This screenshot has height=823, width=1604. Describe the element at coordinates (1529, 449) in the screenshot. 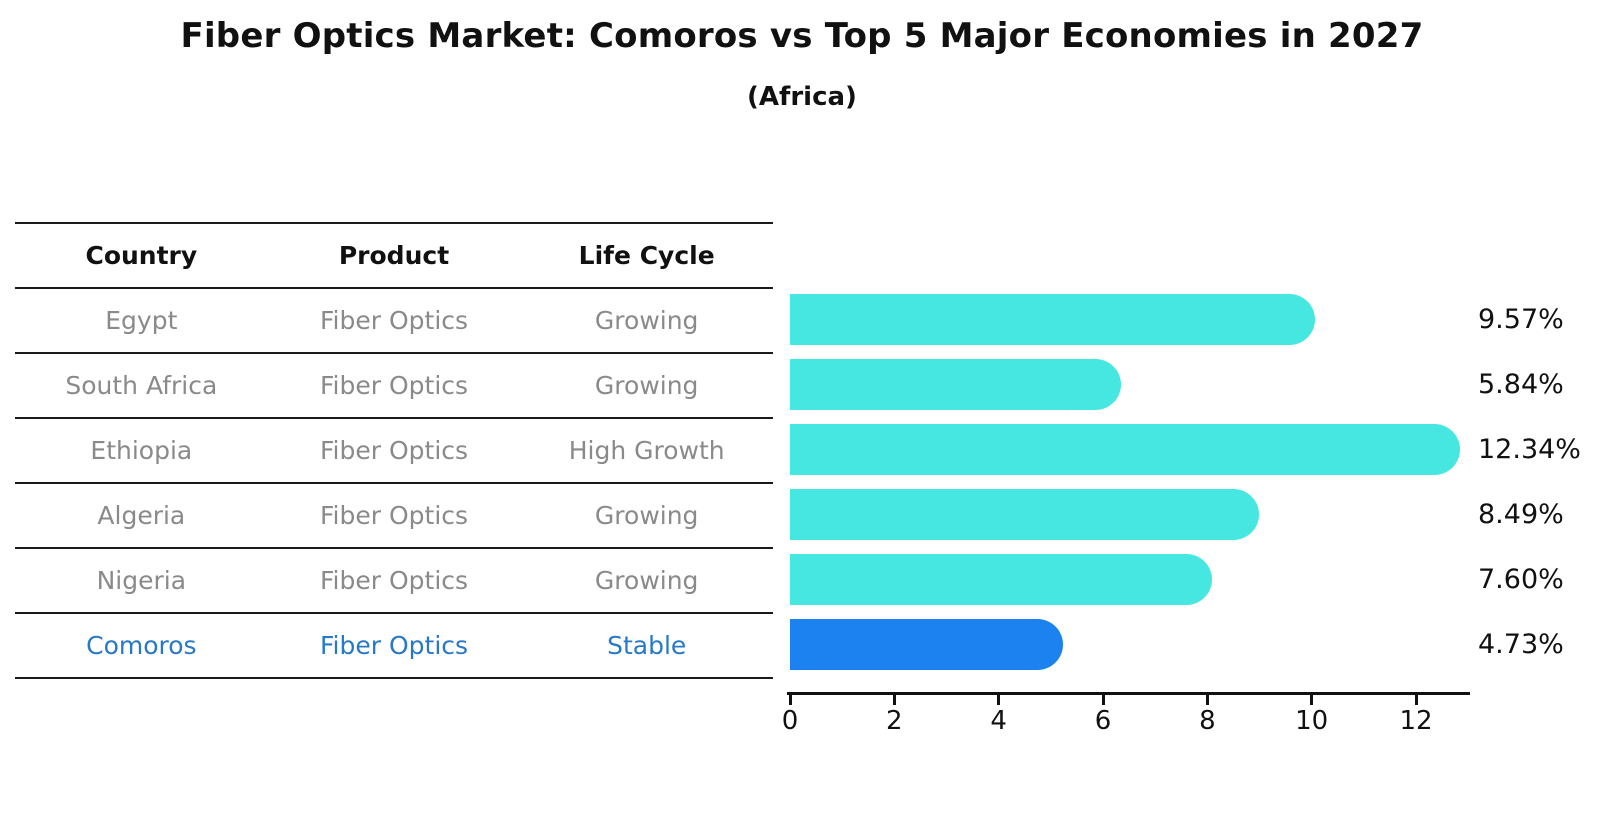

I see `bar-value-label: 12.34%` at that location.